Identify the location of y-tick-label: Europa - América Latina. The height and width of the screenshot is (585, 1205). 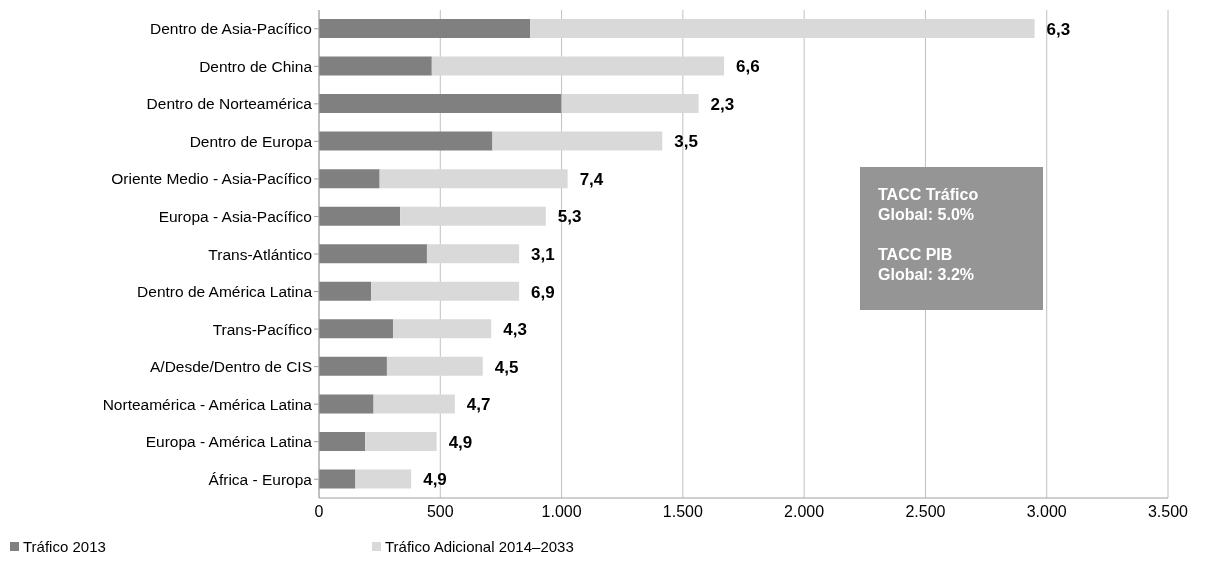
(229, 442).